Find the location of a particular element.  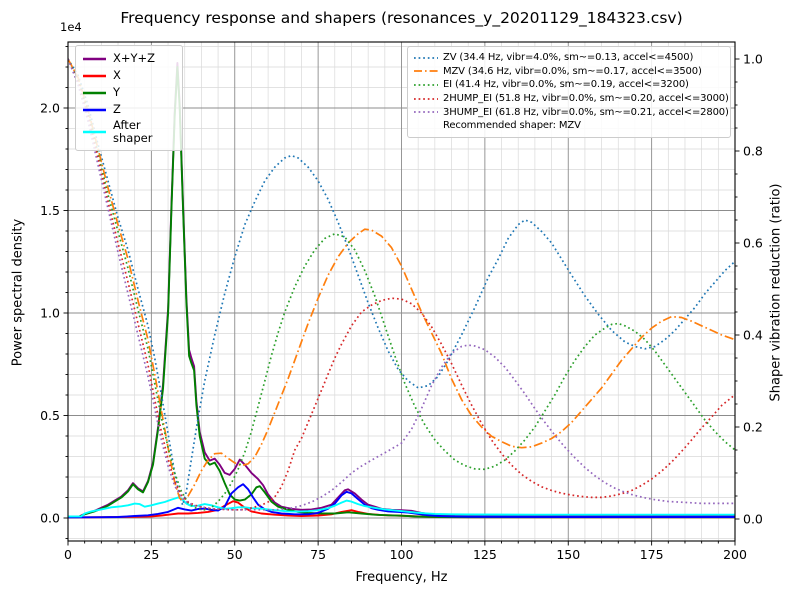

legend-item-after_shaper: After shaper is located at coordinates (129, 132).